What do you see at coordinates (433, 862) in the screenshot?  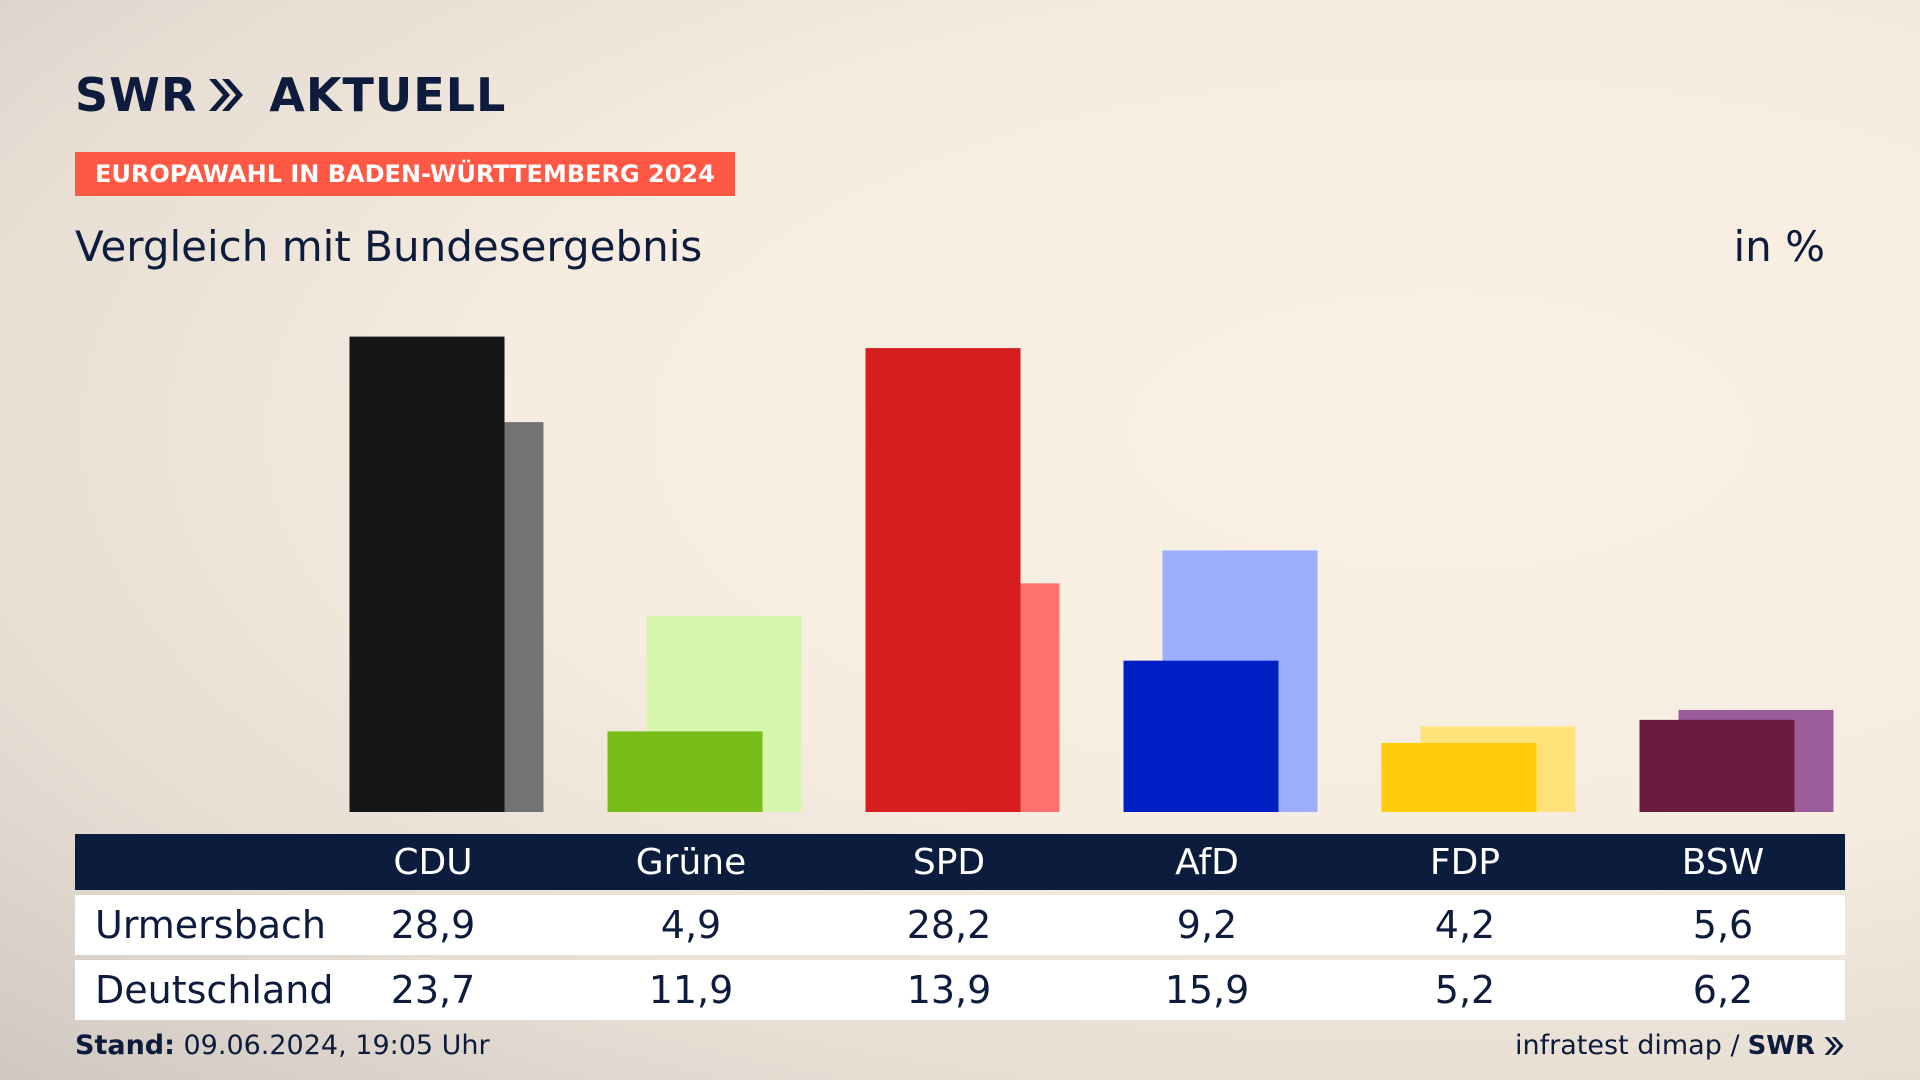 I see `column-header-cdu: CDU` at bounding box center [433, 862].